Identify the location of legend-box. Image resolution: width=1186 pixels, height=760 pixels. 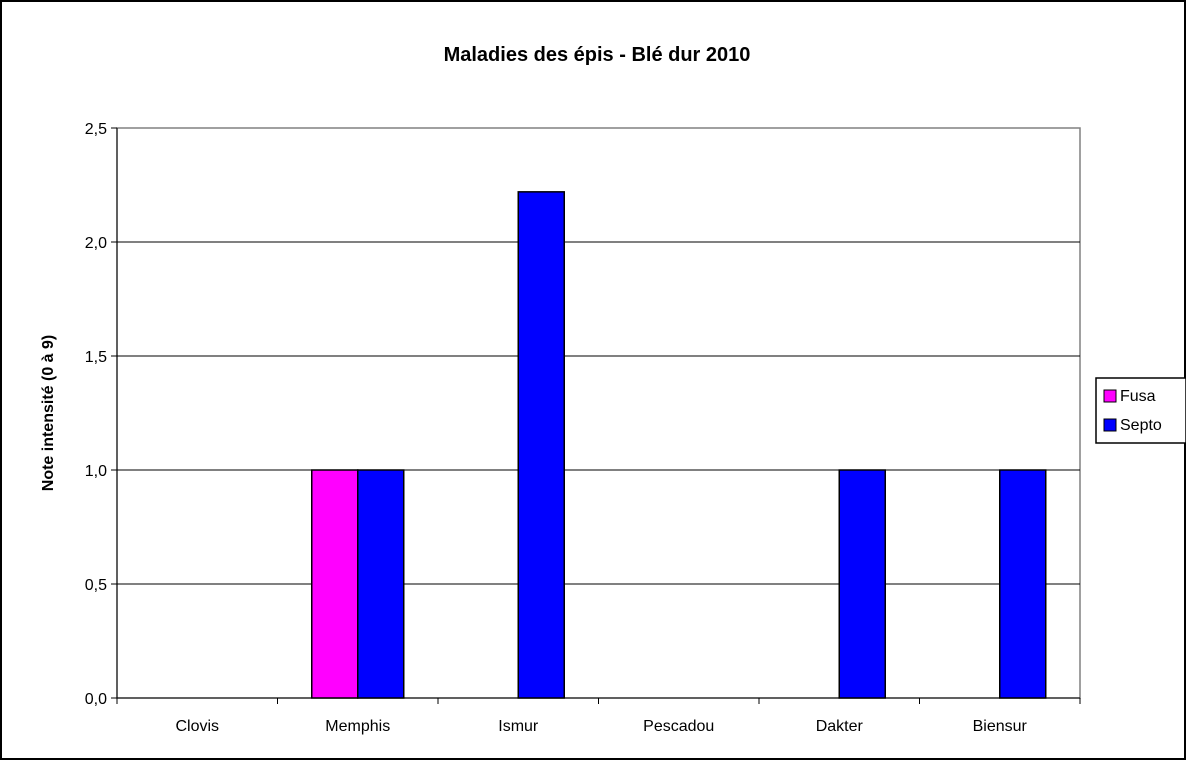
(1140, 410).